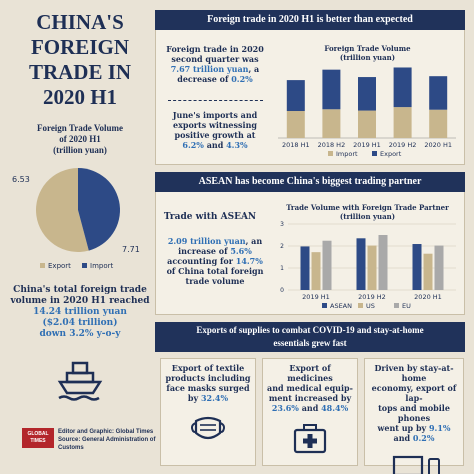 The width and height of the screenshot is (474, 474). What do you see at coordinates (282, 224) in the screenshot?
I see `chart2-ytick-3: 3` at bounding box center [282, 224].